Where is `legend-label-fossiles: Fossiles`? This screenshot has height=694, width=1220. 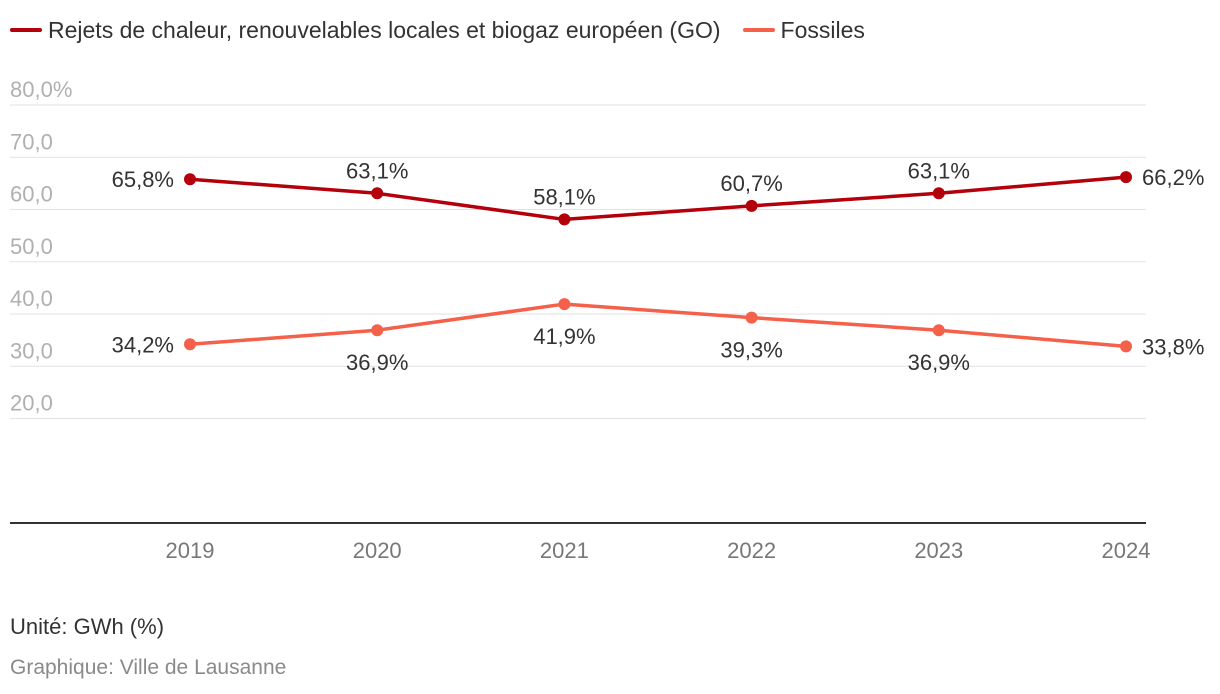
legend-label-fossiles: Fossiles is located at coordinates (822, 29).